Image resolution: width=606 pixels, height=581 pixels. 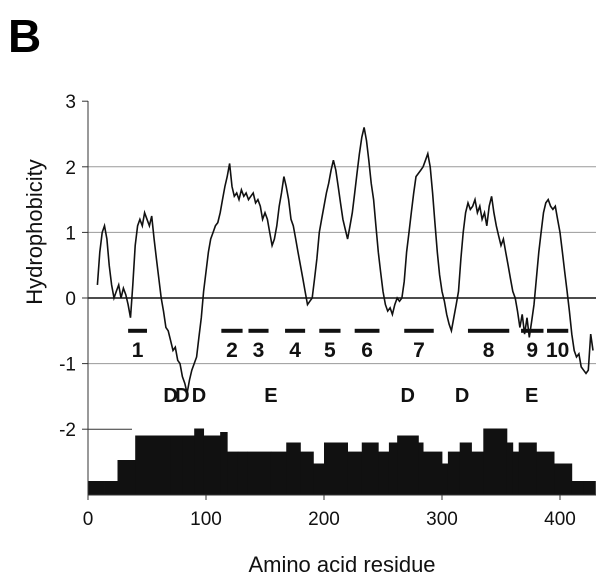 What do you see at coordinates (88, 519) in the screenshot?
I see `x-tick-label: 0` at bounding box center [88, 519].